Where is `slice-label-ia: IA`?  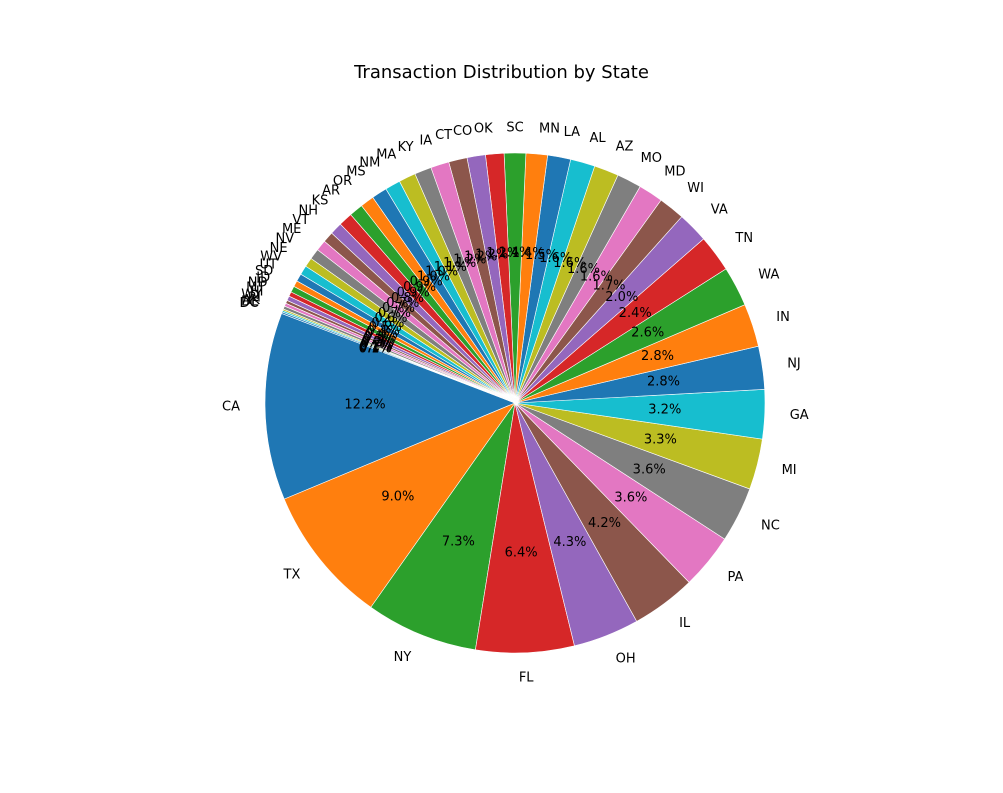 slice-label-ia: IA is located at coordinates (425, 140).